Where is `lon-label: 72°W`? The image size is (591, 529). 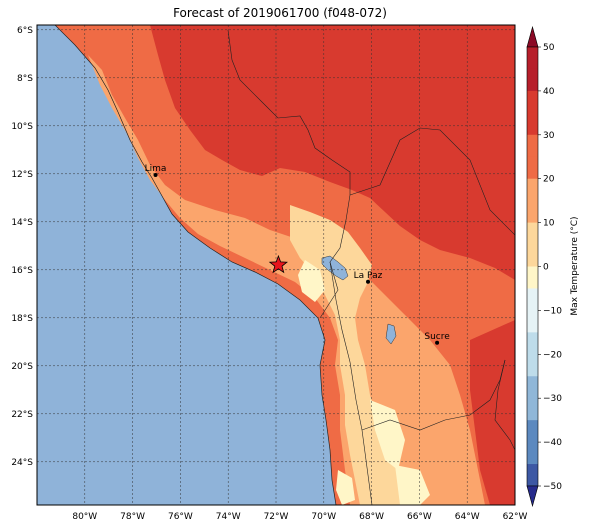 lon-label: 72°W is located at coordinates (276, 517).